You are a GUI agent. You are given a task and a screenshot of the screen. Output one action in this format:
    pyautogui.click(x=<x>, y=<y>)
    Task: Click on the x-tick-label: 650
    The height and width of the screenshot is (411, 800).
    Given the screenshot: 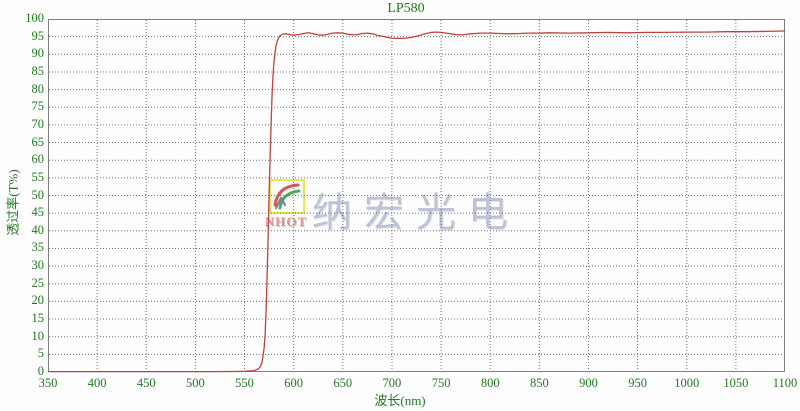 What is the action you would take?
    pyautogui.click(x=343, y=383)
    